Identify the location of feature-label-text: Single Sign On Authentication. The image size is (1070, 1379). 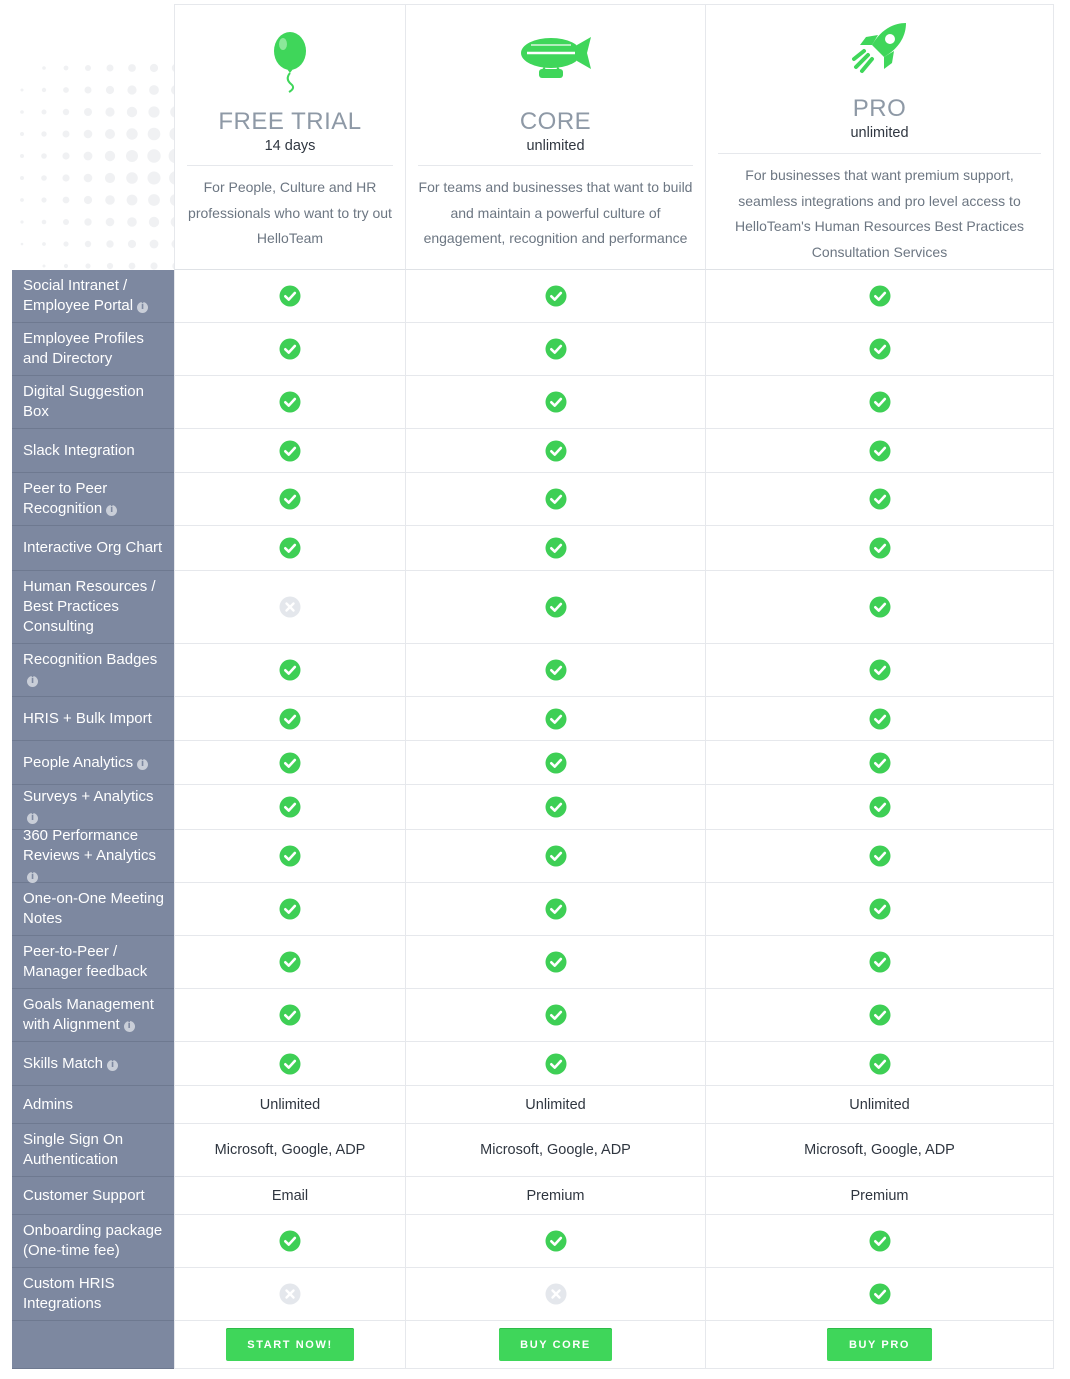
(73, 1149).